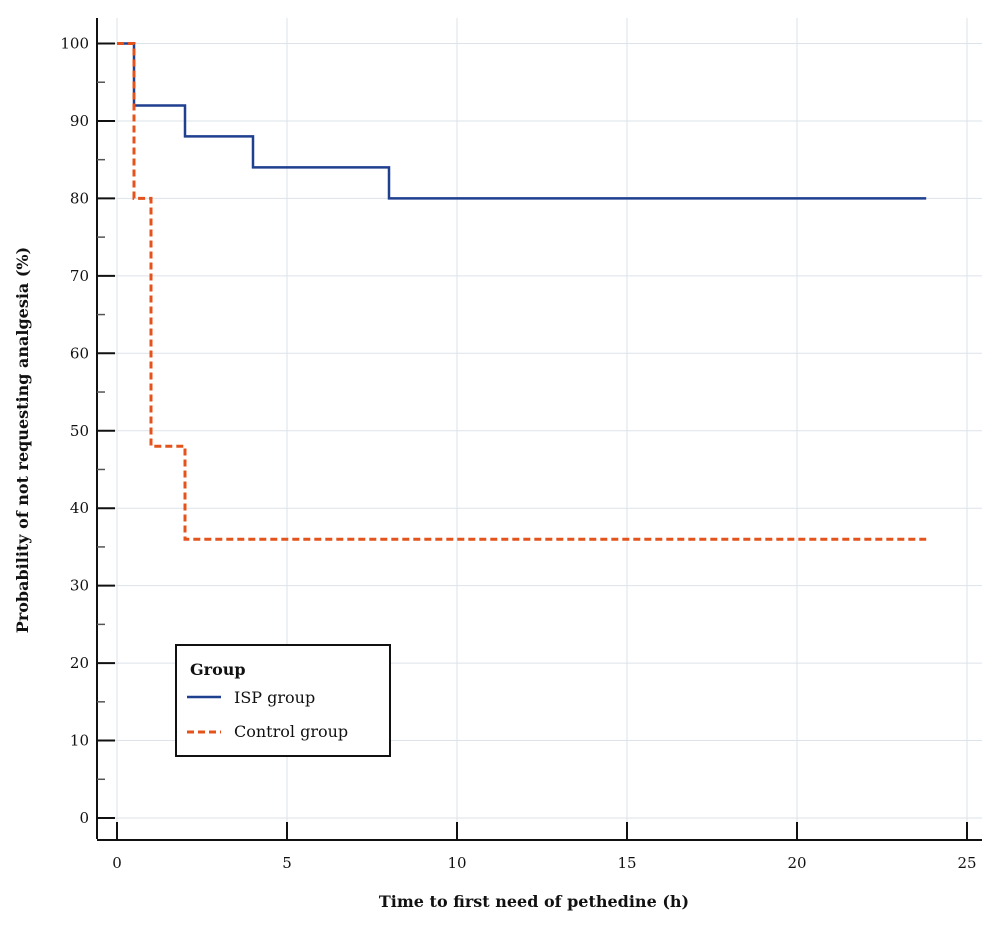 The width and height of the screenshot is (1000, 927). I want to click on y-tick-label: 10, so click(79, 741).